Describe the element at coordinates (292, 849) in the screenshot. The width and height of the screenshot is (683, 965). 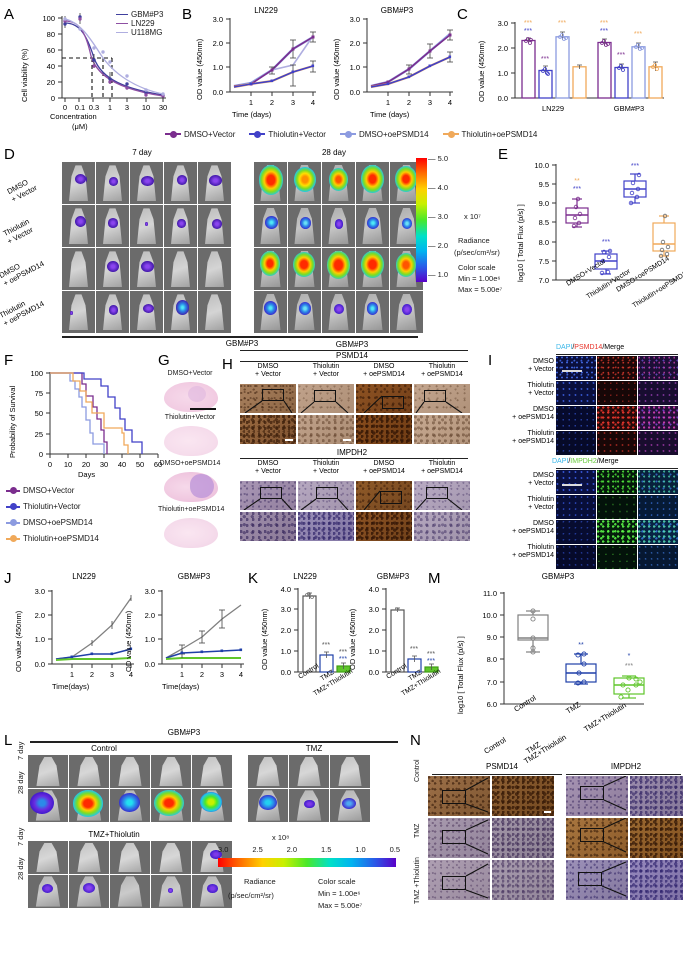
I see `l-tick-2: 2.0` at that location.